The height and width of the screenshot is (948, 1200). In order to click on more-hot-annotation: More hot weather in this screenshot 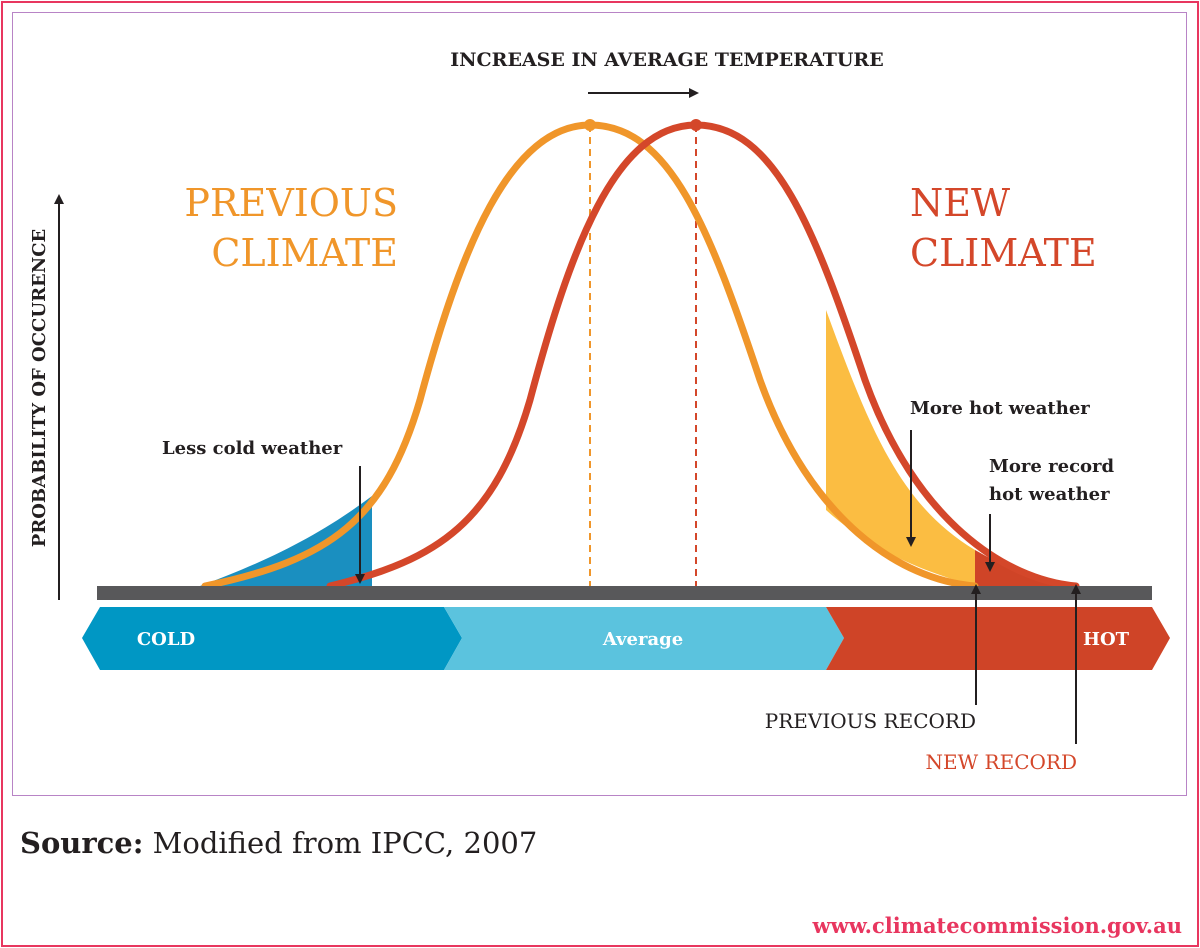, I will do `click(1000, 408)`.